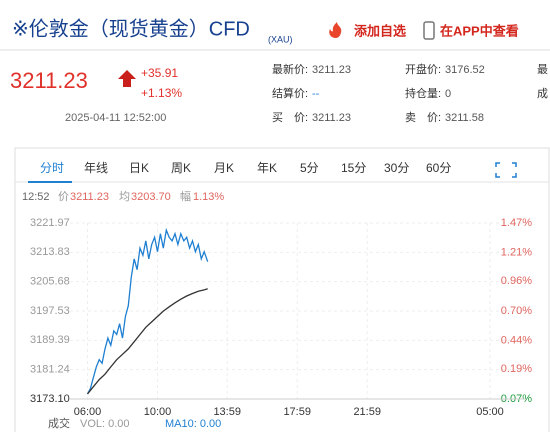  Describe the element at coordinates (124, 196) in the screenshot. I see `status-avg-label: 均` at that location.